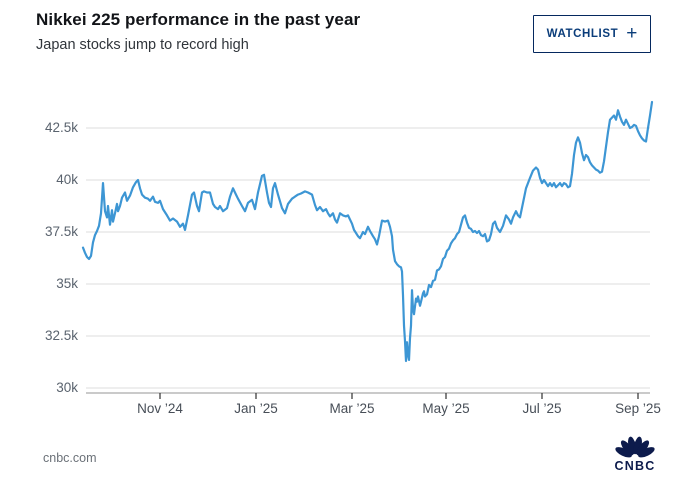  What do you see at coordinates (542, 408) in the screenshot?
I see `x-axis-label: Jul ’25` at bounding box center [542, 408].